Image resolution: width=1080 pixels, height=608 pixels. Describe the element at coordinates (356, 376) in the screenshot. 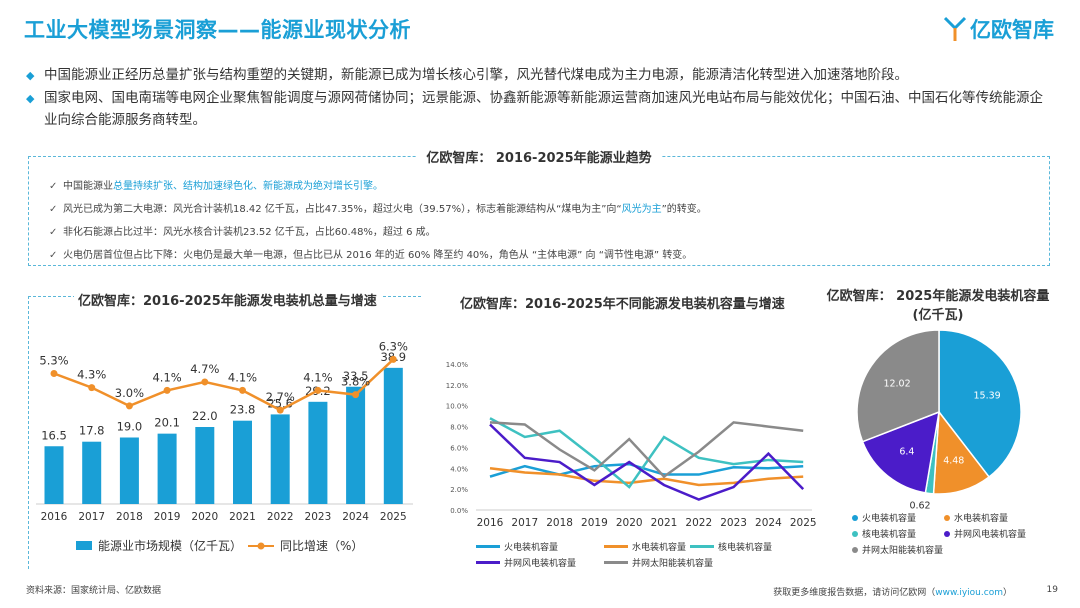

I see `bar-value-label: 33.5` at that location.